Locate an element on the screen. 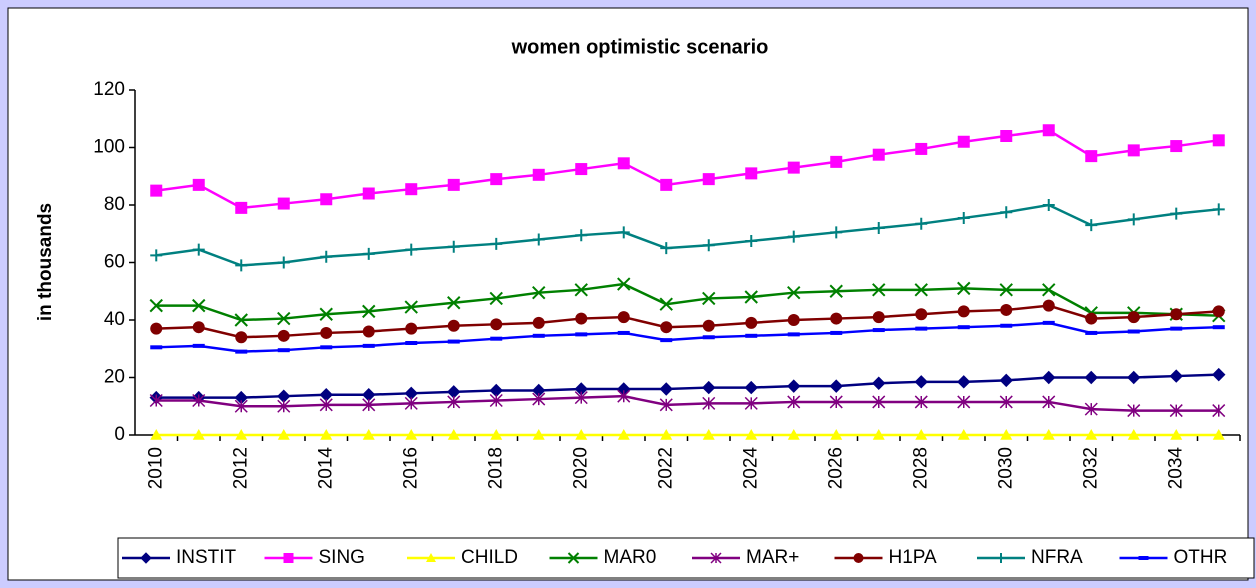 The width and height of the screenshot is (1256, 588). legend-label: OTHR is located at coordinates (1201, 557).